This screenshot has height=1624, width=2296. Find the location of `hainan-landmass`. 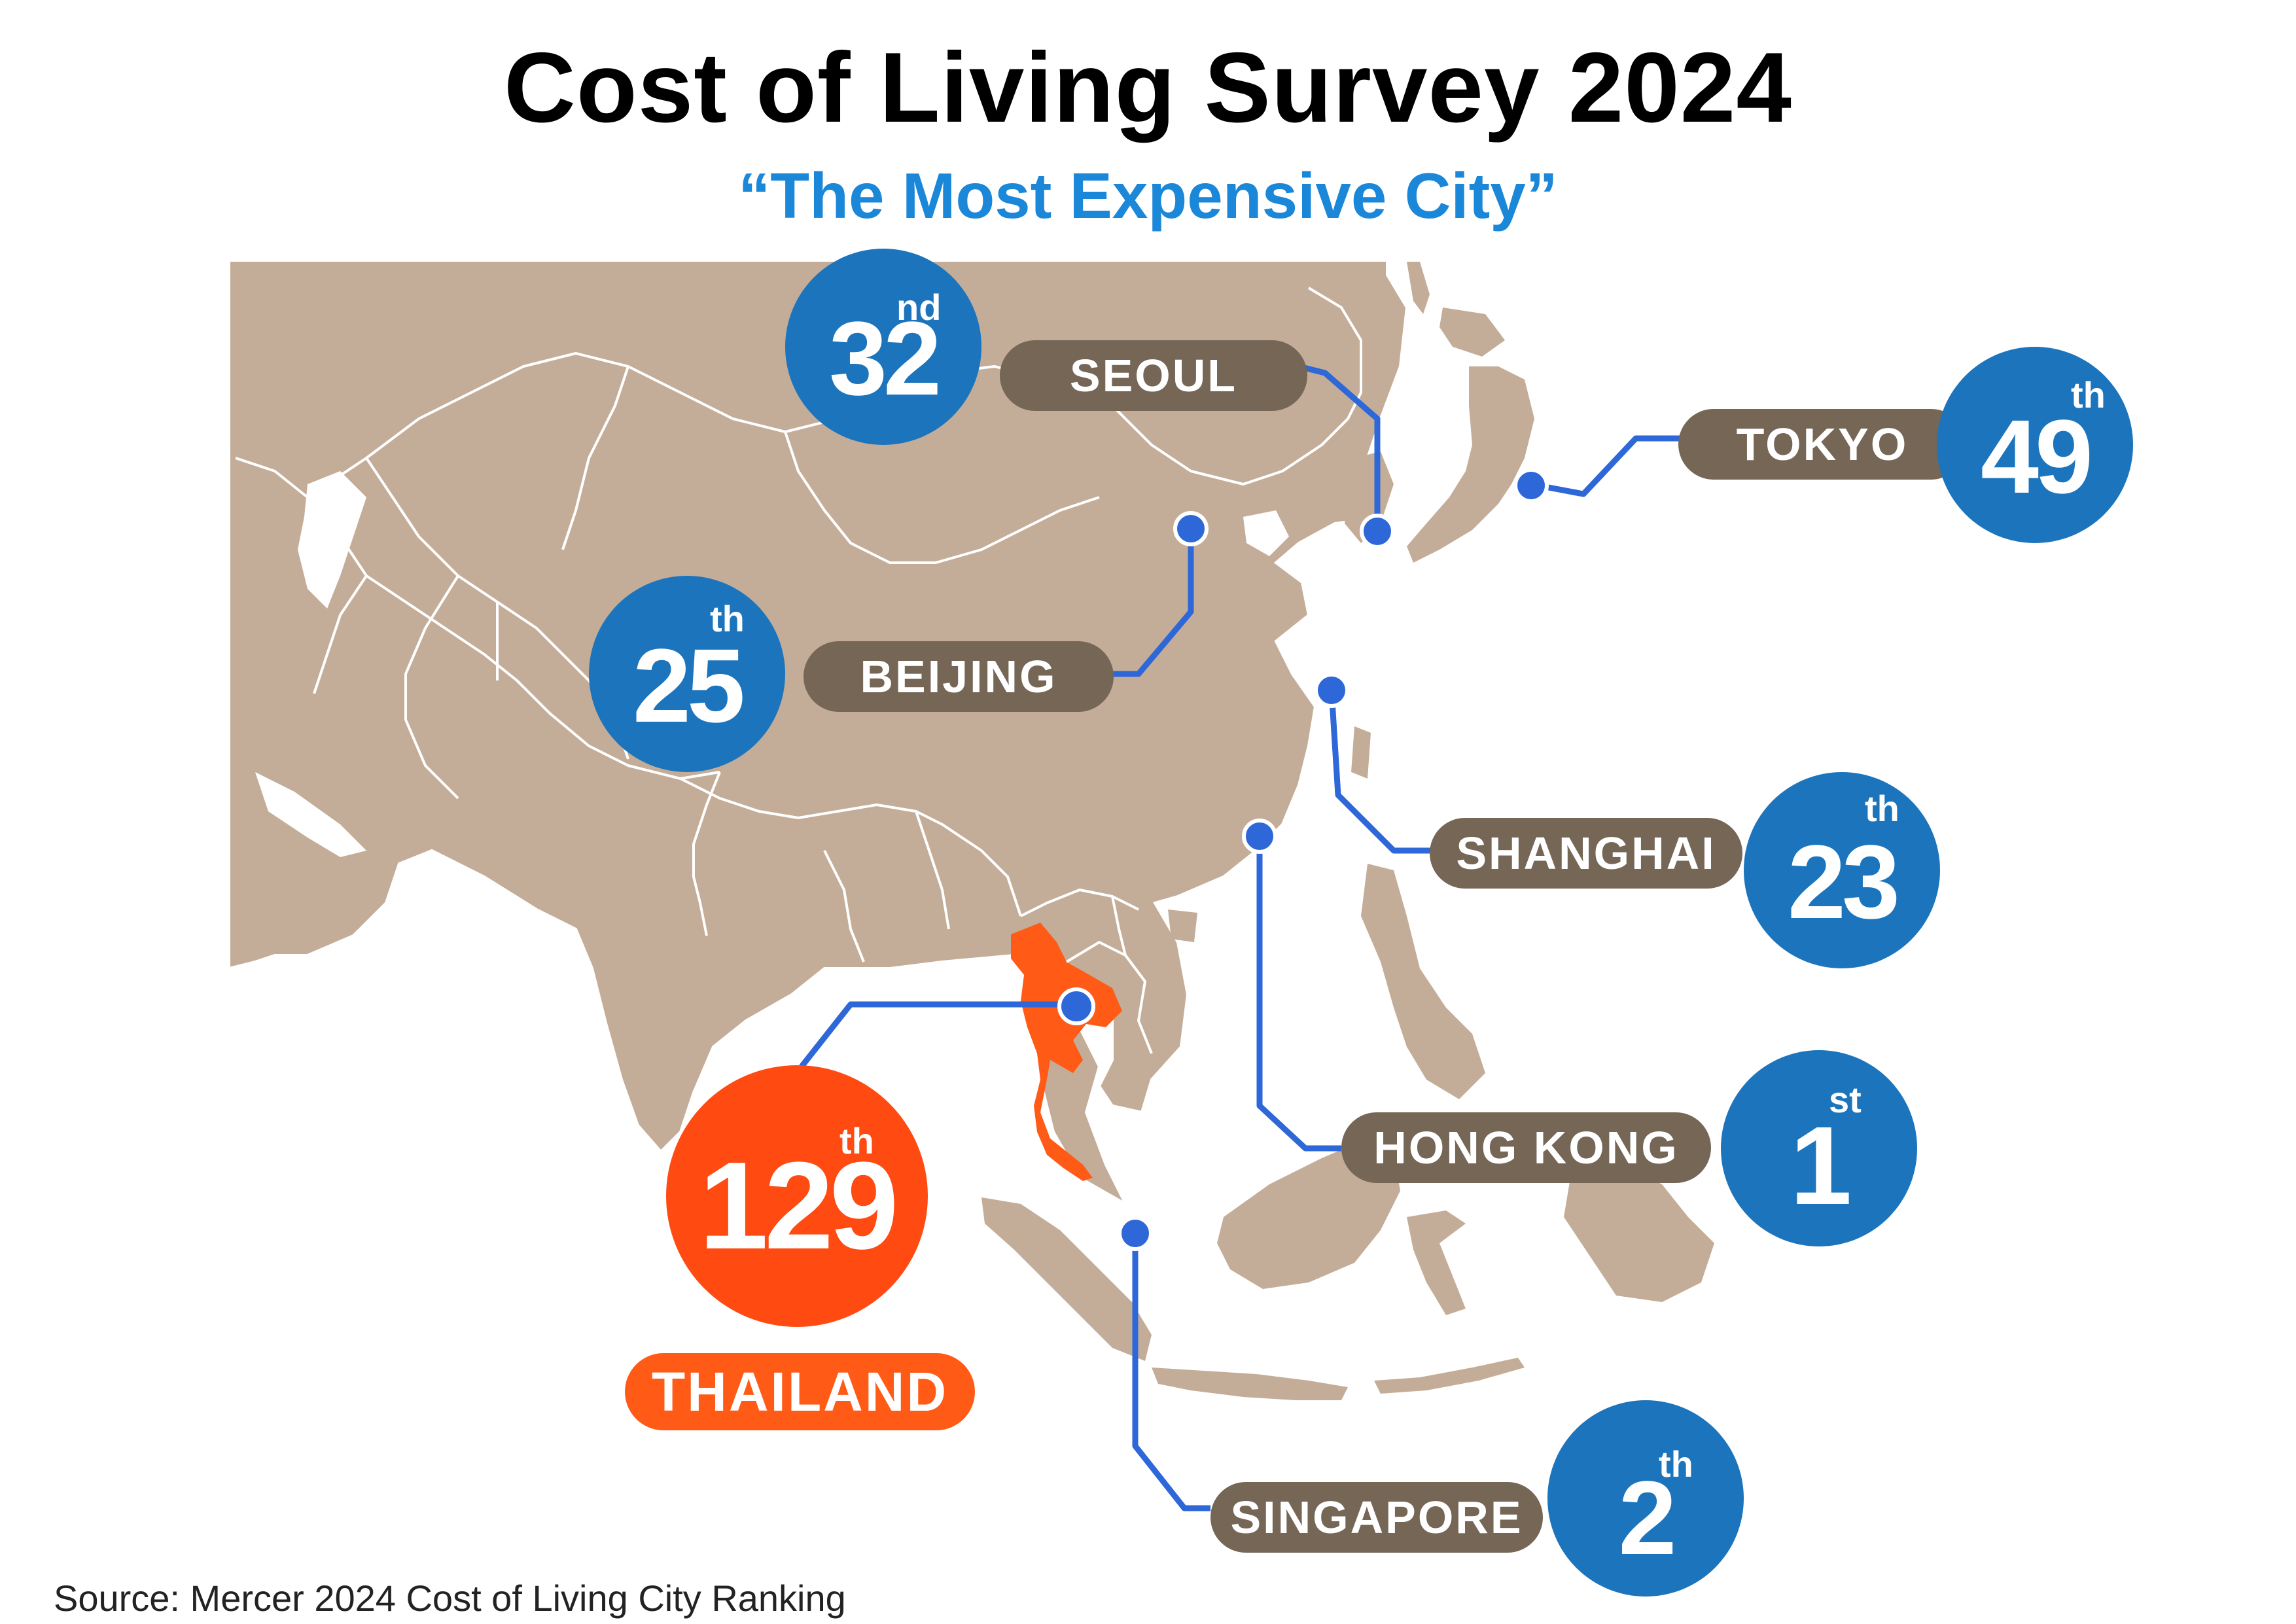

hainan-landmass is located at coordinates (1182, 925).